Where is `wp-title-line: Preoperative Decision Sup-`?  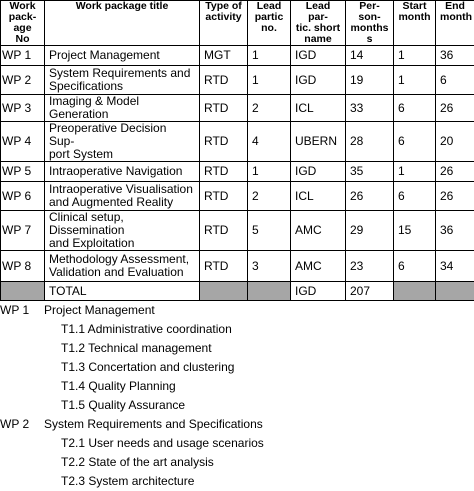
wp-title-line: Preoperative Decision Sup- is located at coordinates (107, 135).